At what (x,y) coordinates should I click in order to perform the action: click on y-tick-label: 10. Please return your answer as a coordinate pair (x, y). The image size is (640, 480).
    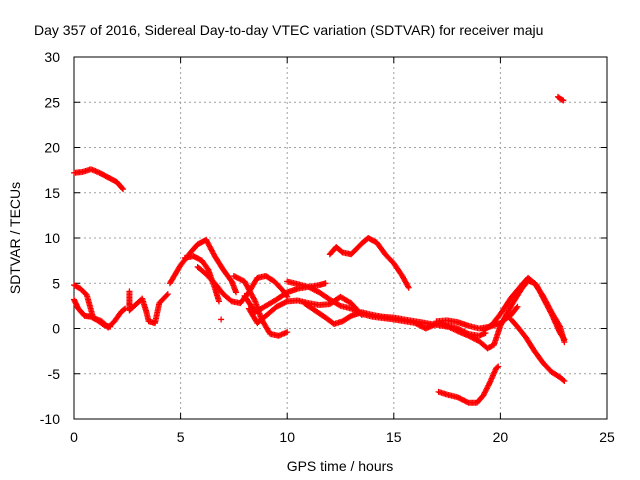
    Looking at the image, I should click on (52, 238).